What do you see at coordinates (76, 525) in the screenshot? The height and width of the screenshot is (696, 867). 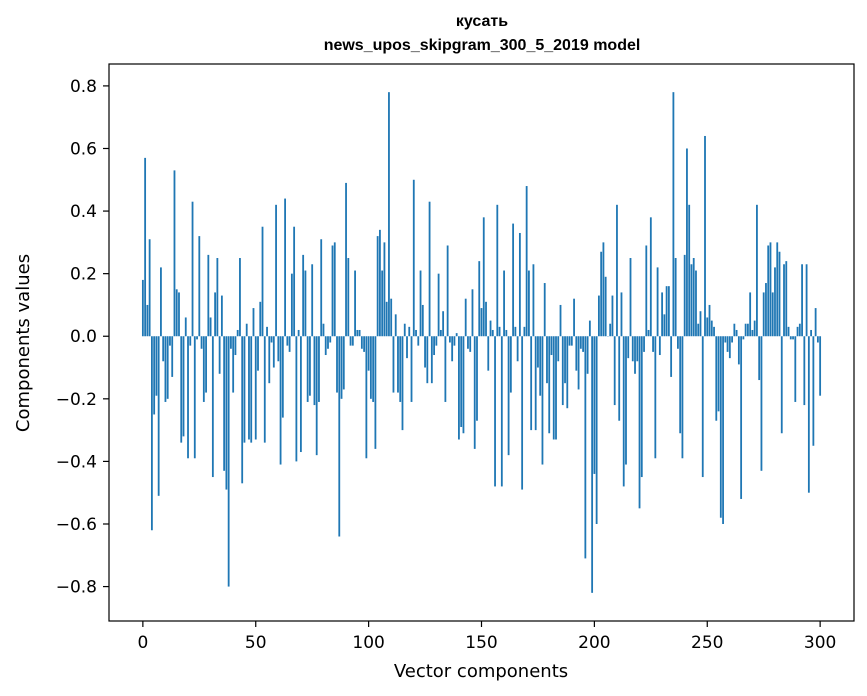 I see `y-tick-label-7: −0.6` at bounding box center [76, 525].